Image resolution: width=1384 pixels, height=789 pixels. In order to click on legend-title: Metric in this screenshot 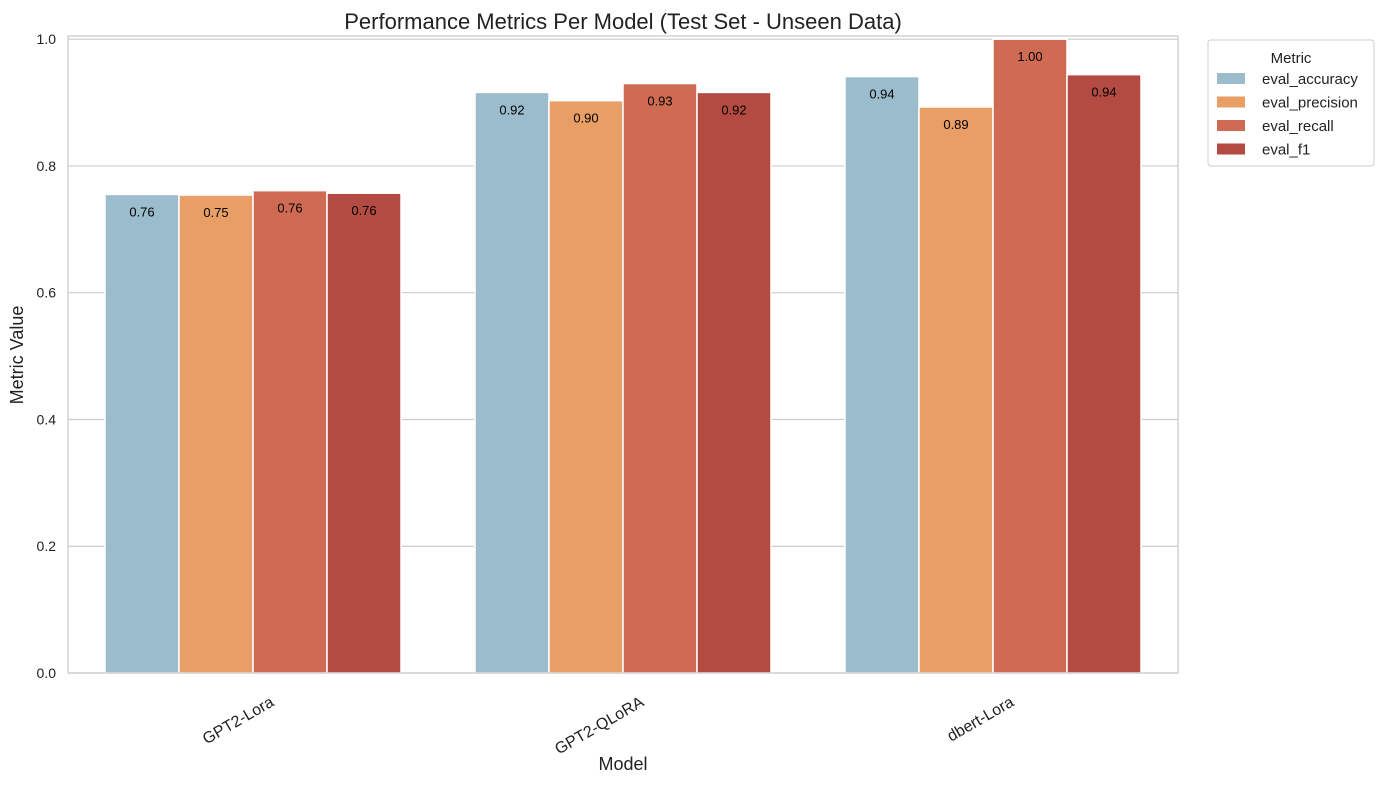, I will do `click(1291, 58)`.